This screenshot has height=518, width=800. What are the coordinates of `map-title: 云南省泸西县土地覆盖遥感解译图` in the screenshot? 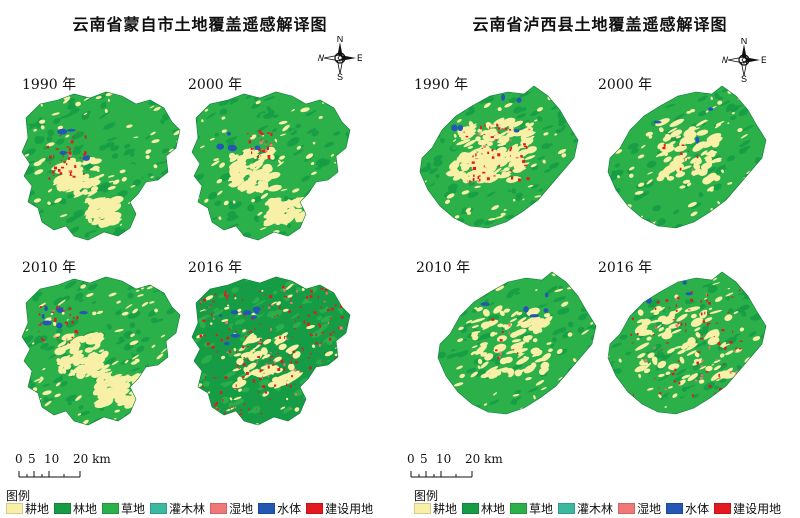 It's located at (600, 24).